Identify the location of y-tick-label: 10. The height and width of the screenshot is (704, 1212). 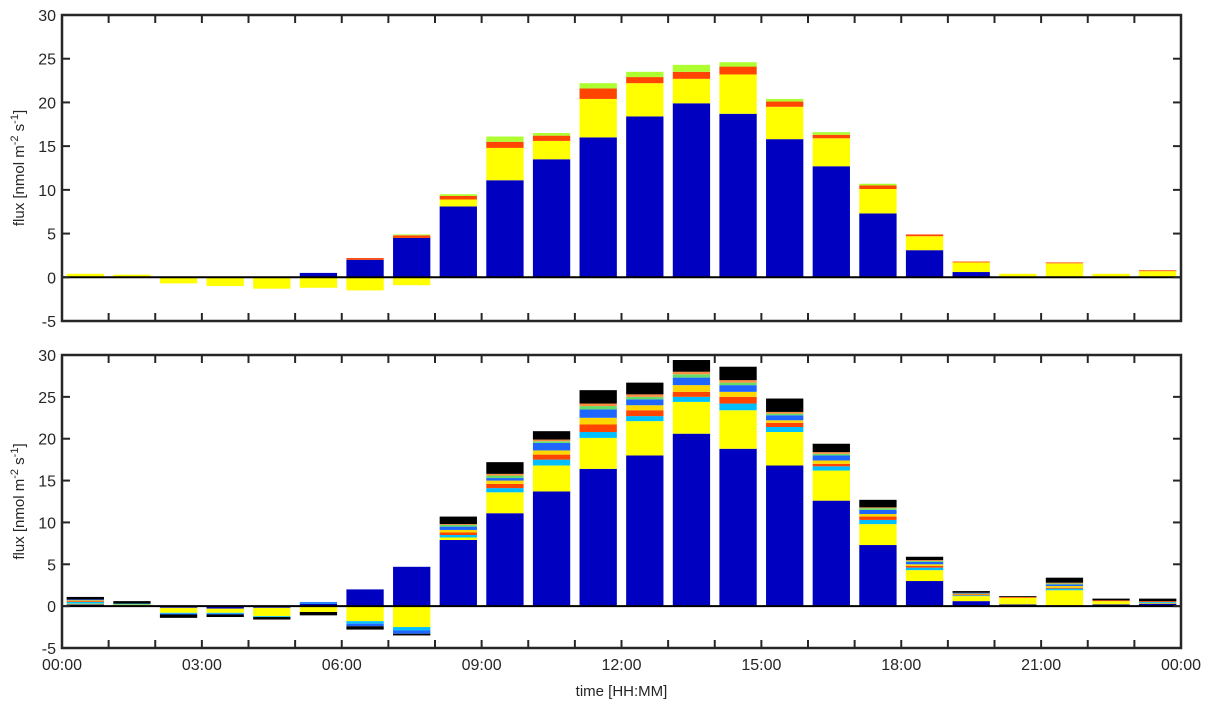
(47, 191).